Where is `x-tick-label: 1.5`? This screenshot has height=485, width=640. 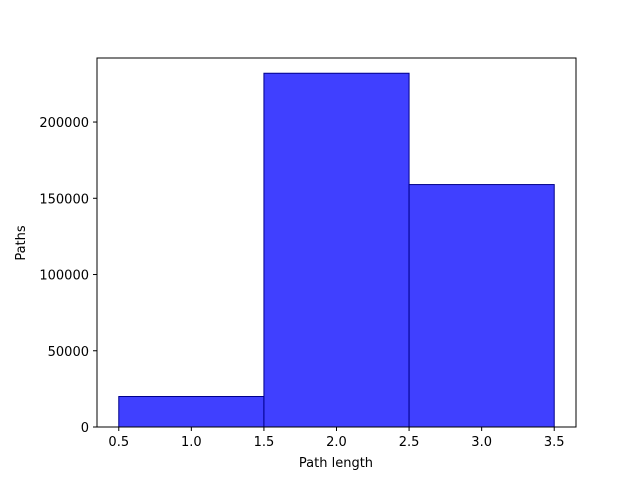
x-tick-label: 1.5 is located at coordinates (264, 442).